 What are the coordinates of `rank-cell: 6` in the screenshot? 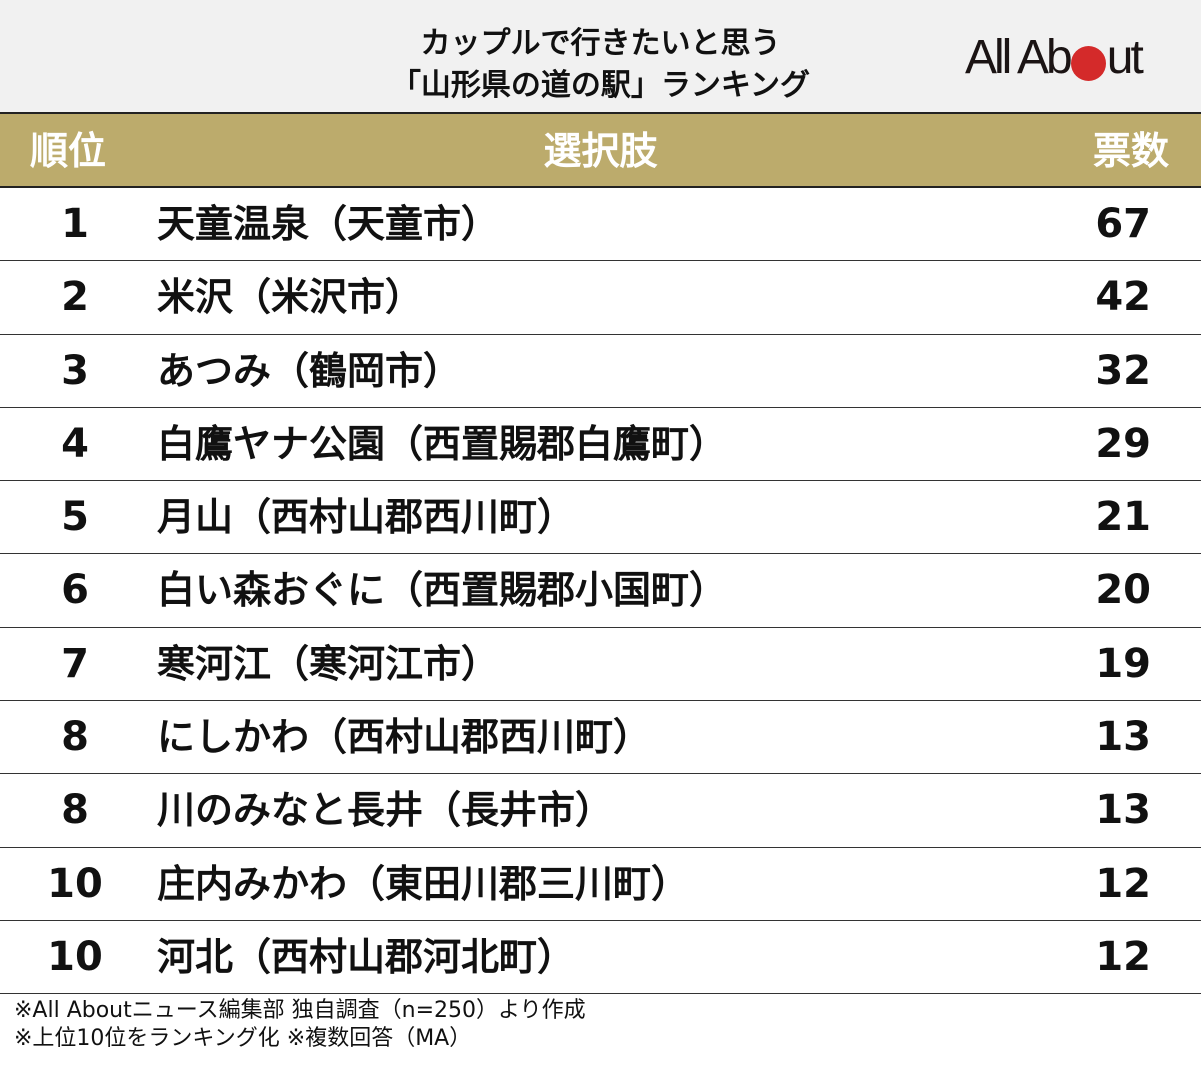 It's located at (75, 590).